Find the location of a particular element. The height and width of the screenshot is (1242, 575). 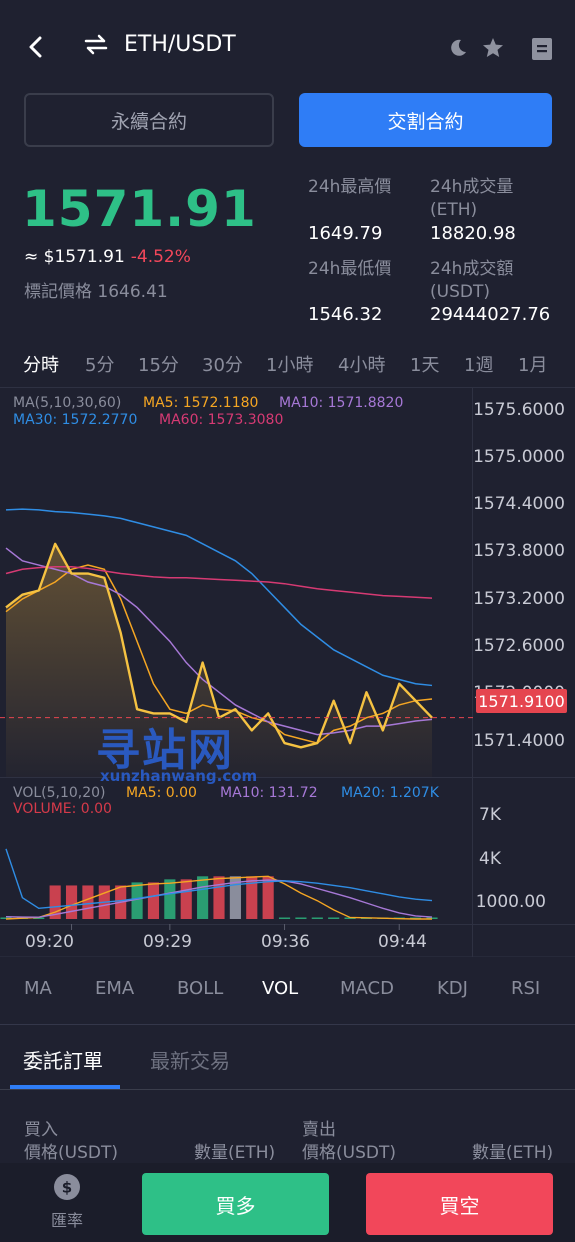

price-usd-approx: ≈ $1571.91 is located at coordinates (74, 257).